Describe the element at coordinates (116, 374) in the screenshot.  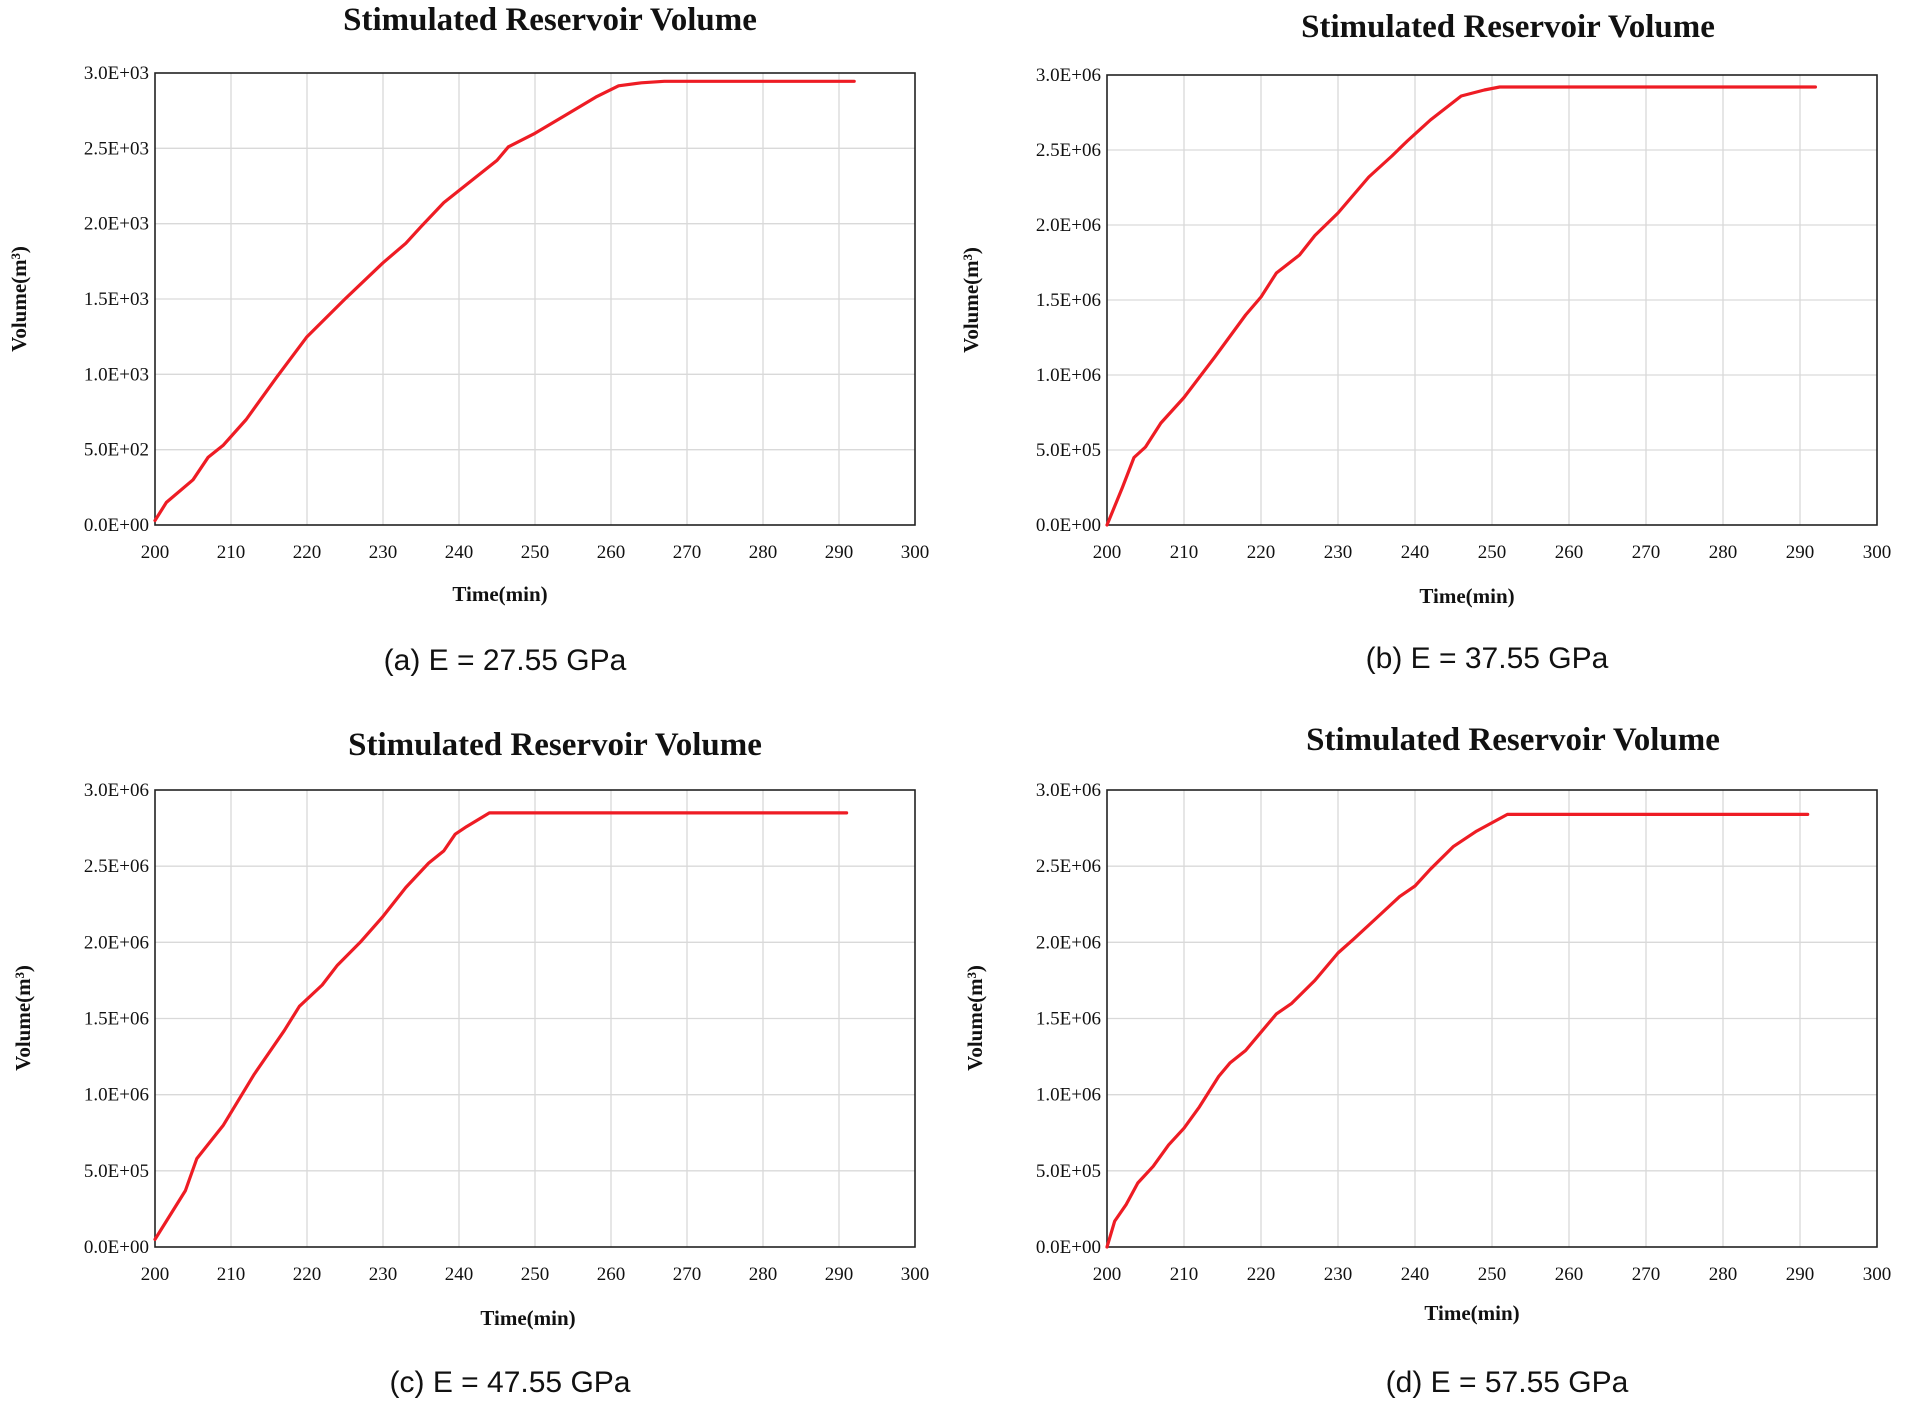
I see `y-tick-label: 1.0E+03` at that location.